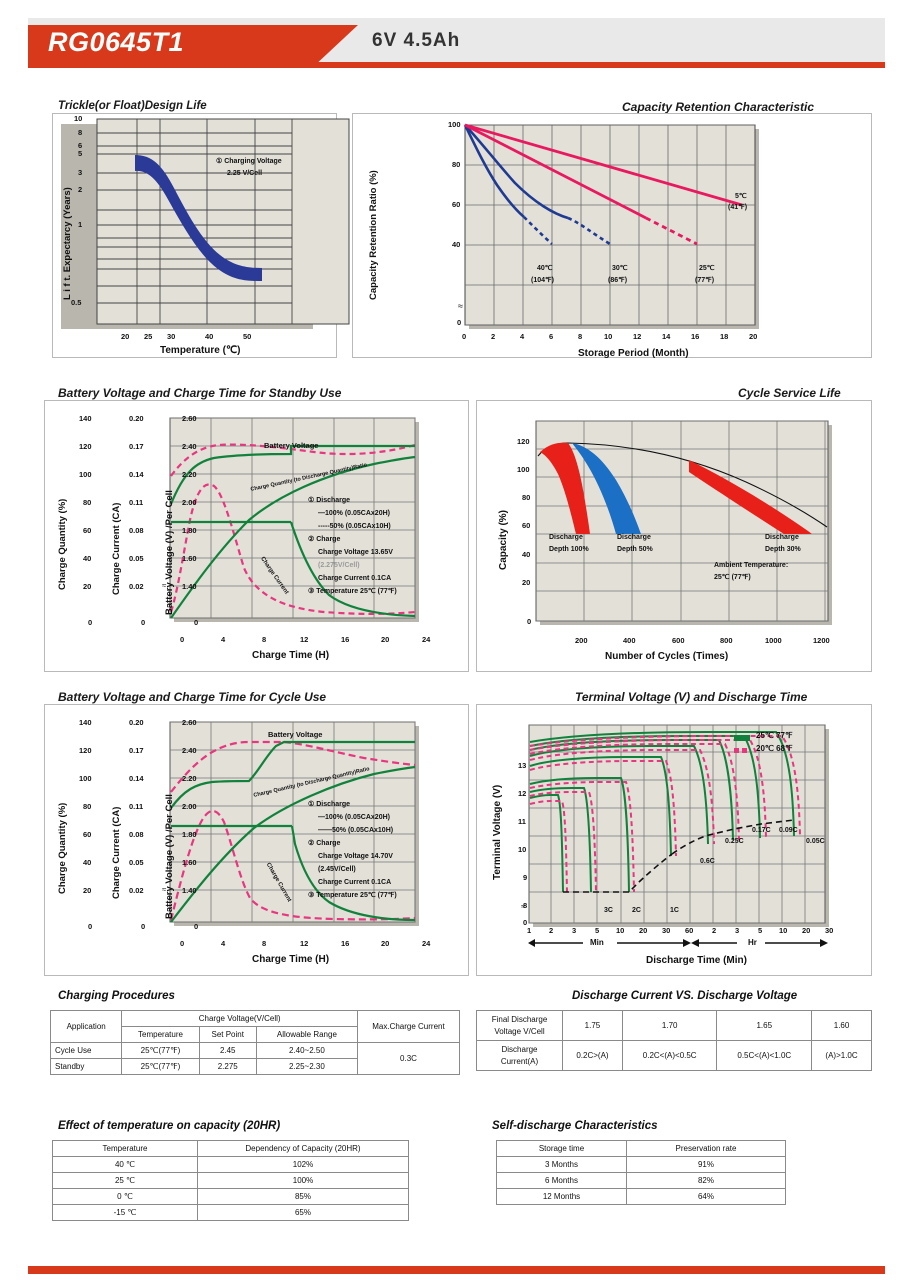 The width and height of the screenshot is (905, 1280). I want to click on cell-allowable-standby: 2.25~2.30, so click(306, 1066).